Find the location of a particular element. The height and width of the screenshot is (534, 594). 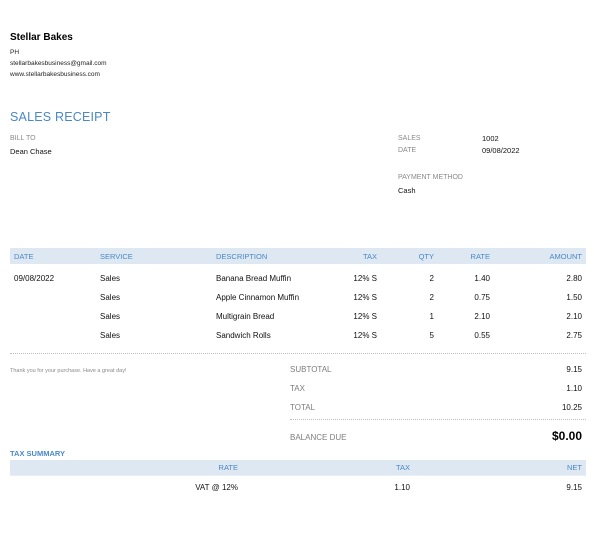

tax-summary-header: RATE TAX NET is located at coordinates (298, 467).